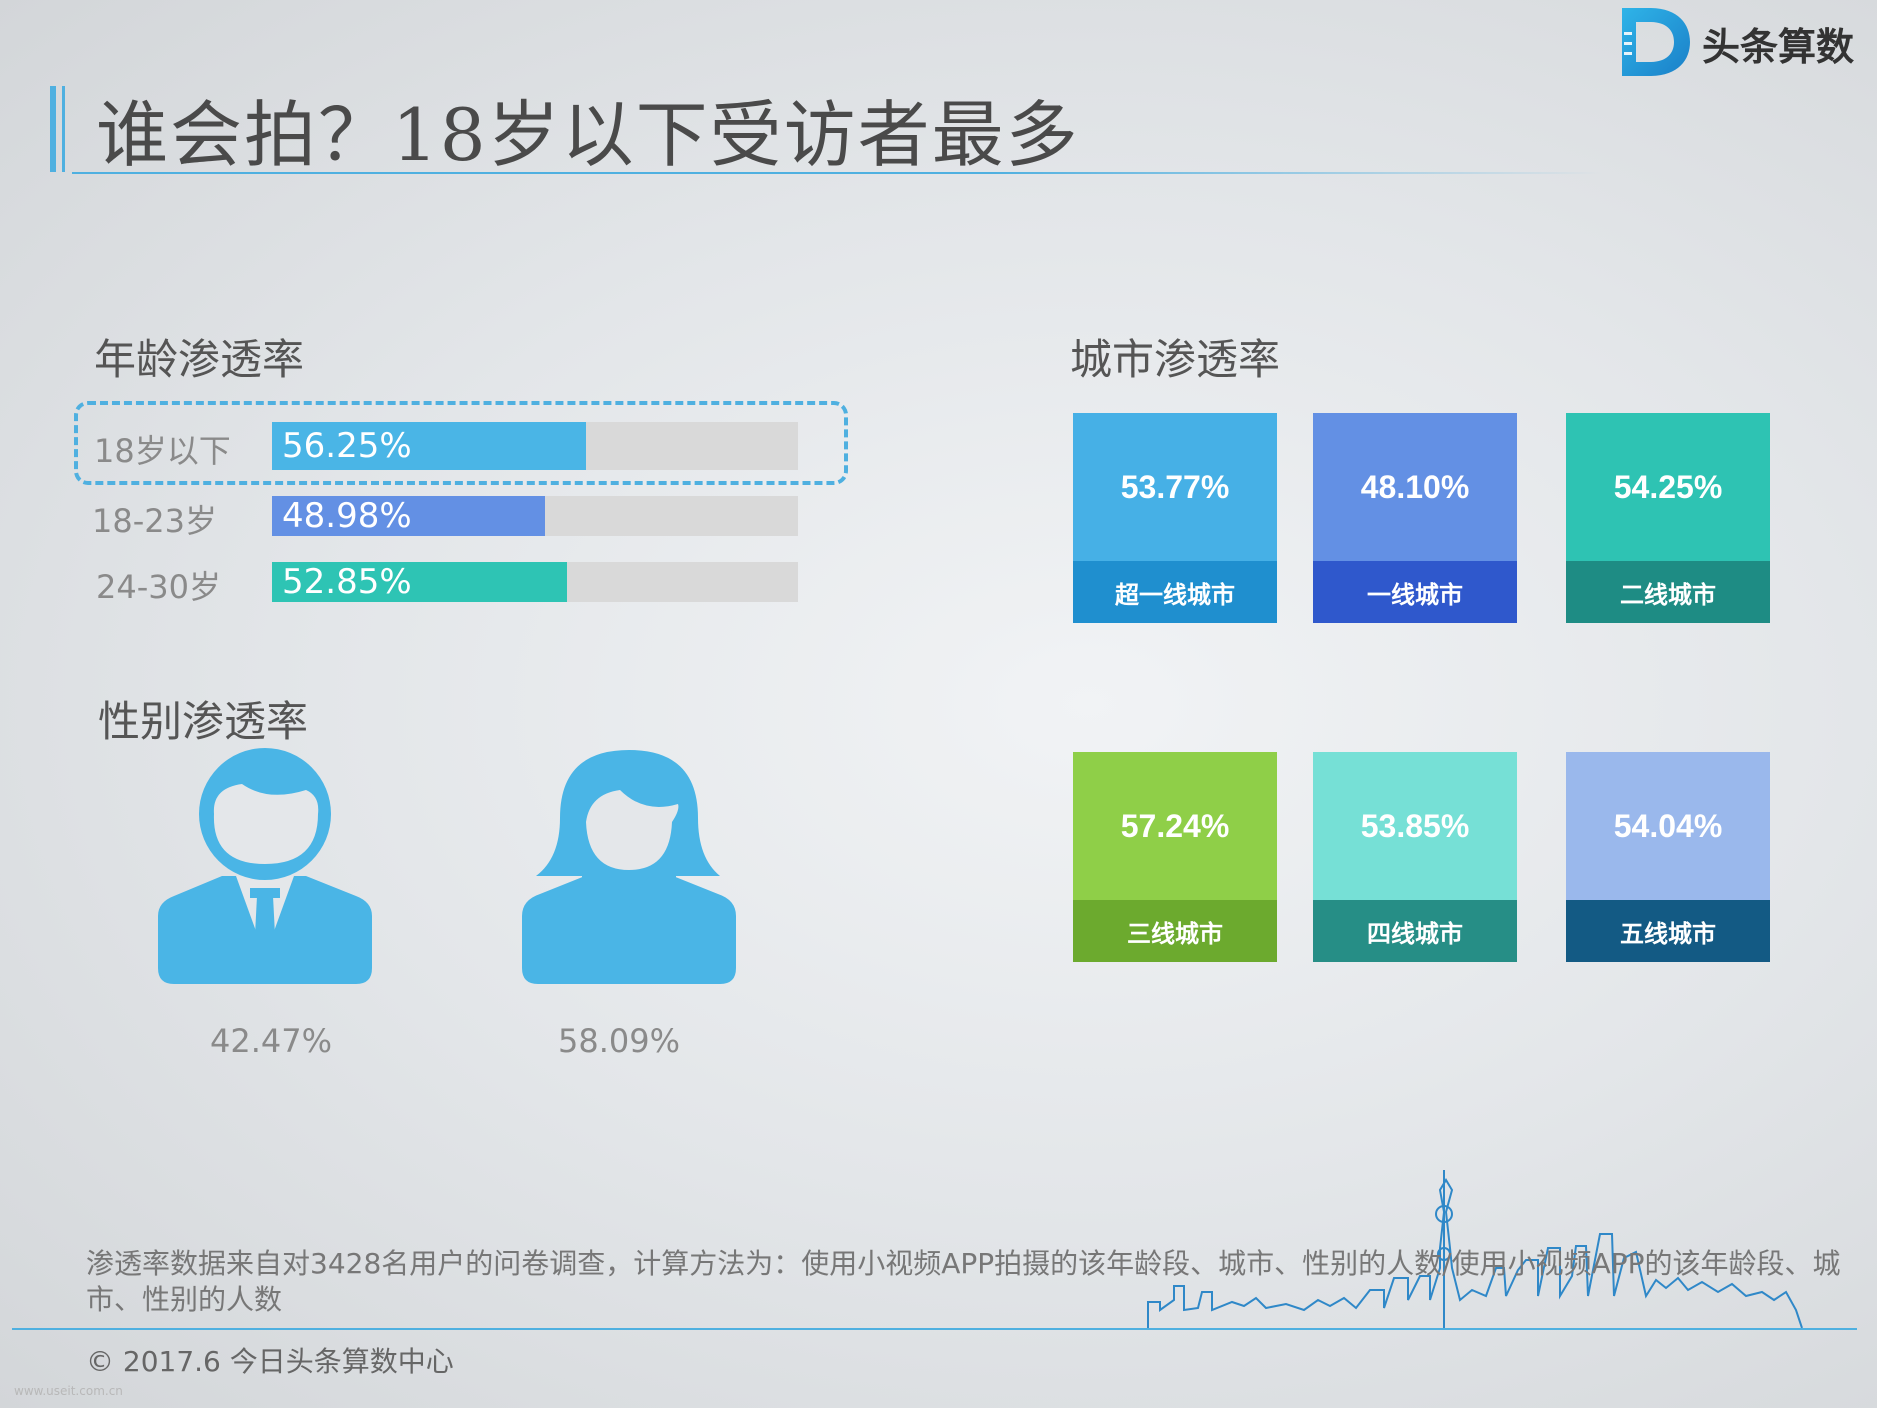  I want to click on city-tile-value: 57.24%, so click(1175, 826).